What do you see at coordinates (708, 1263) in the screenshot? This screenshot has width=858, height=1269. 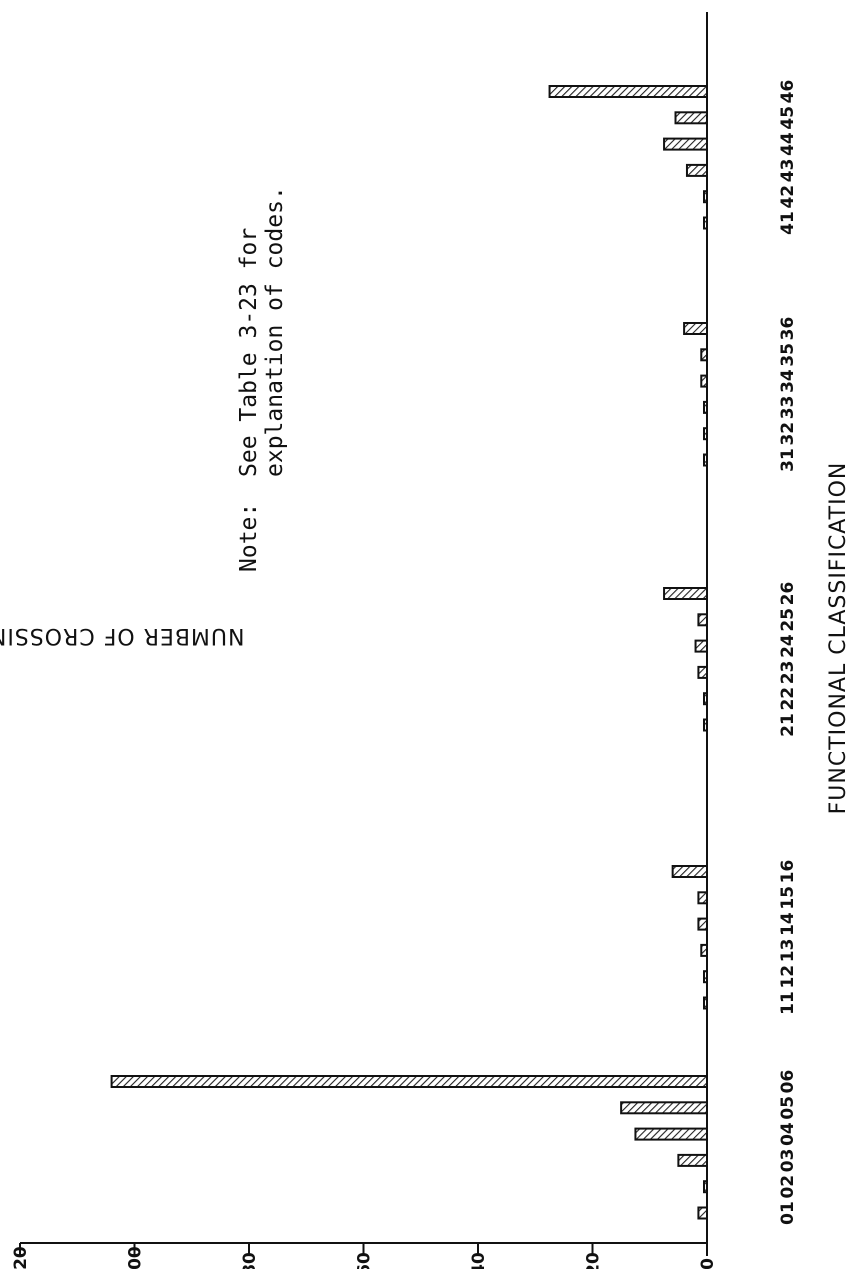 I see `value-tick-label: 0` at bounding box center [708, 1263].